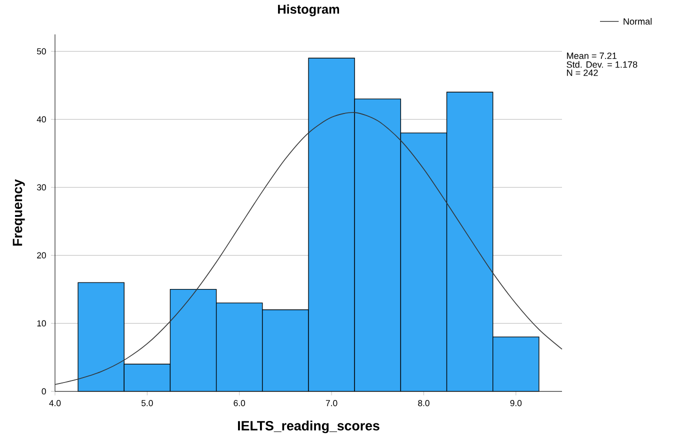 Image resolution: width=673 pixels, height=438 pixels. Describe the element at coordinates (55, 403) in the screenshot. I see `x-tick-label: 4.0` at that location.